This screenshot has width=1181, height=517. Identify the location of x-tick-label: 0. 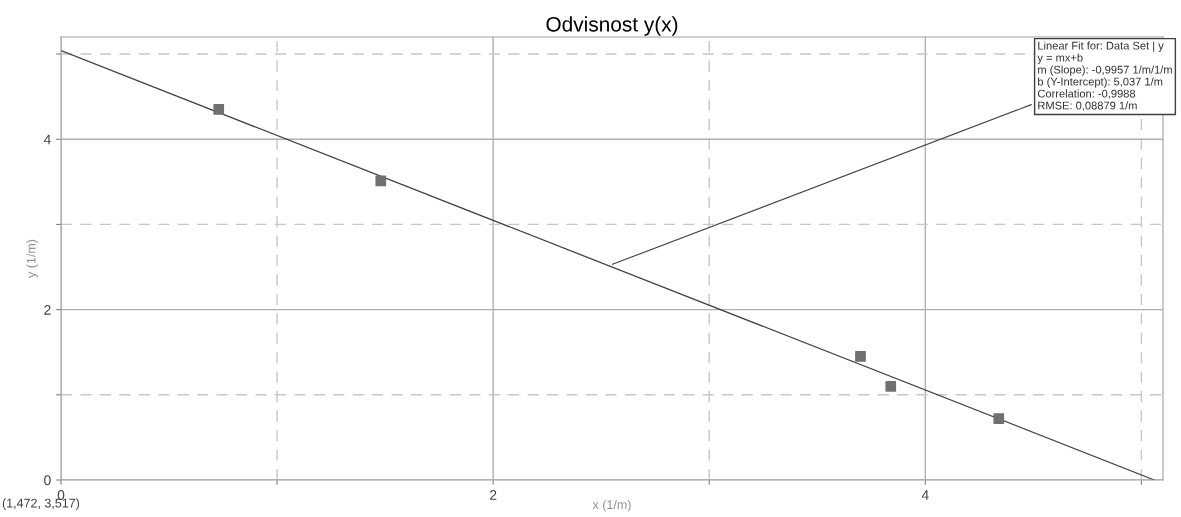
(61, 495).